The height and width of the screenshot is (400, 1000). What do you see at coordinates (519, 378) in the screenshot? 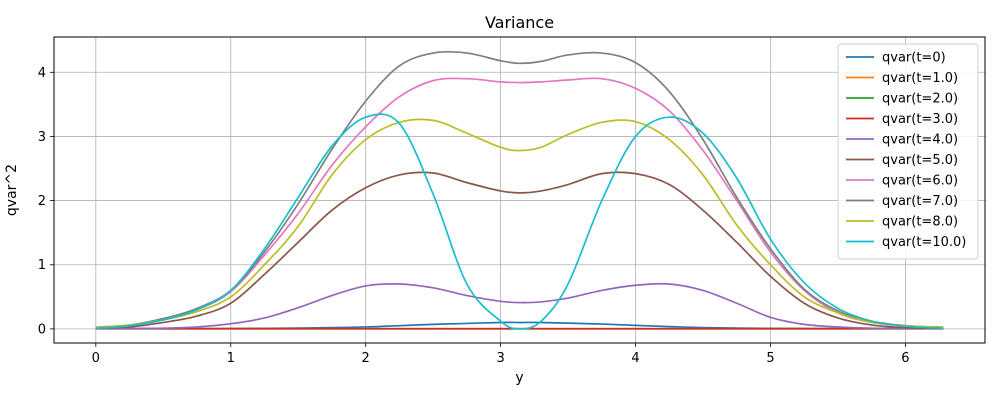
I see `x-axis-label: y` at bounding box center [519, 378].